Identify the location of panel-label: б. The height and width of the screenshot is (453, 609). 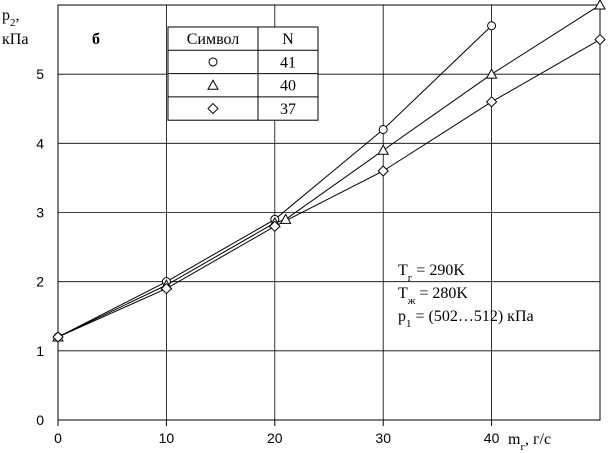
(96, 39).